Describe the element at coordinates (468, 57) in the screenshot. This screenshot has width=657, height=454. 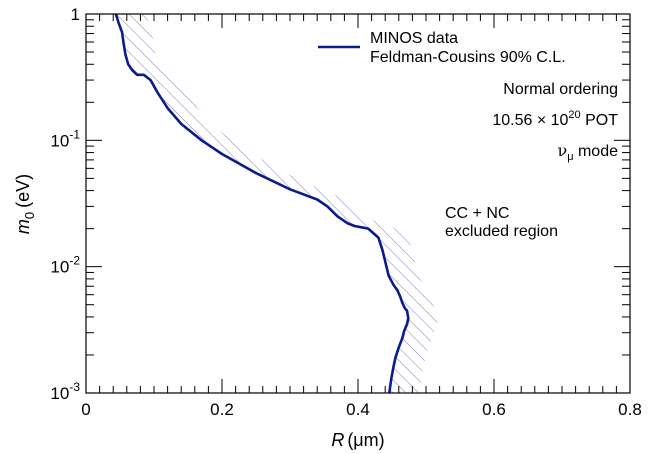
I see `legend-label-2: Feldman-Cousins 90% C.L.` at that location.